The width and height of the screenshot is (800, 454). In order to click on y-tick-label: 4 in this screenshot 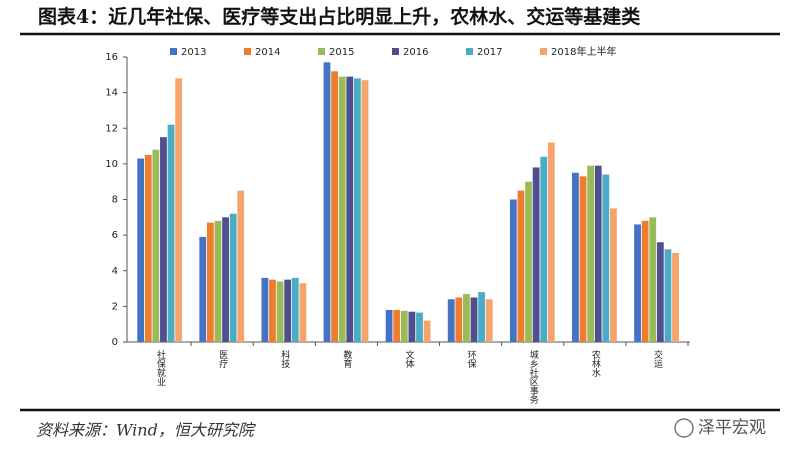, I will do `click(115, 271)`.